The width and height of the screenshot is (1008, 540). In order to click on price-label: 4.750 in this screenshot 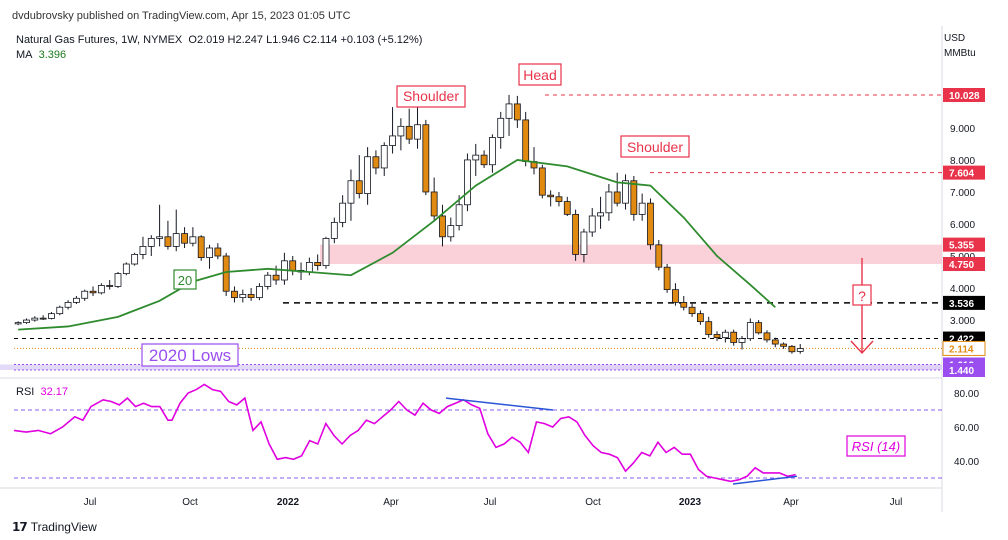, I will do `click(961, 265)`.